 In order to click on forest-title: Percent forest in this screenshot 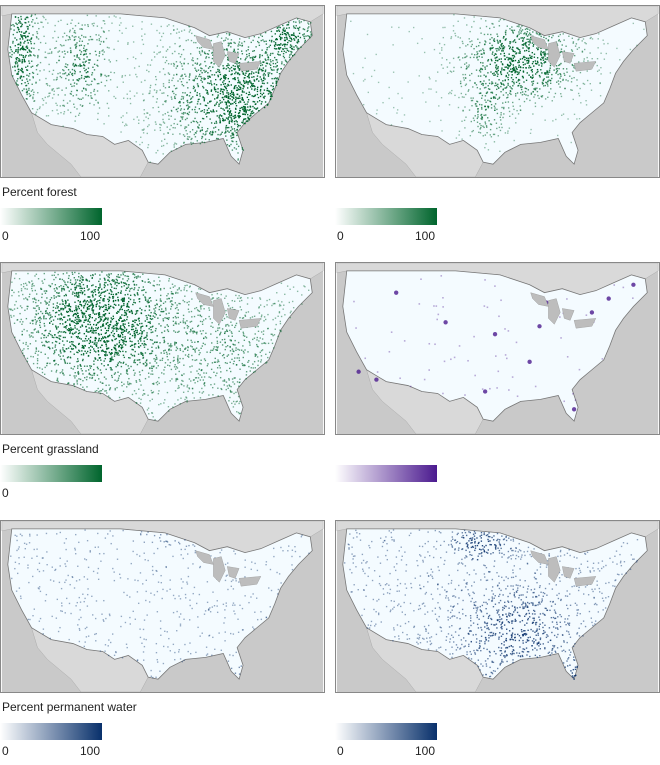, I will do `click(39, 192)`.